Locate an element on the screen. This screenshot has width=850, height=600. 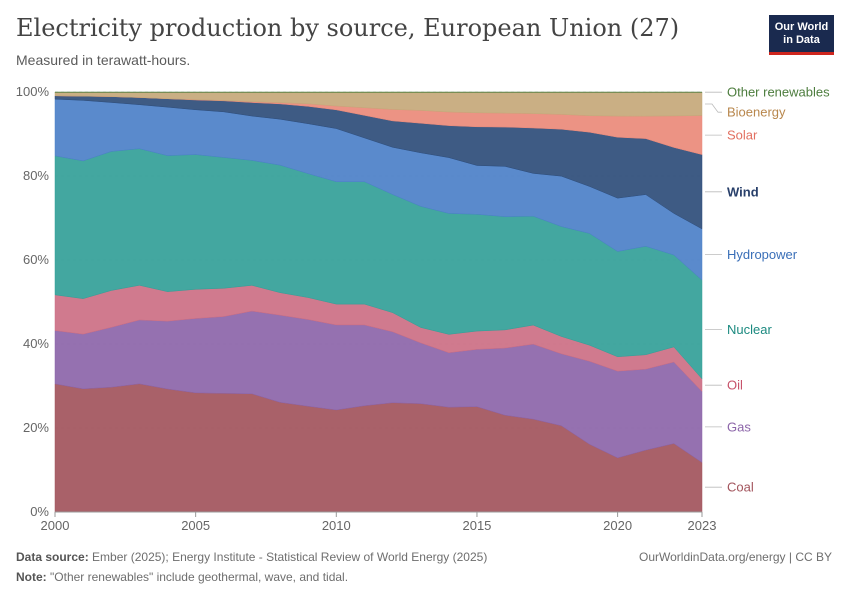
x-tick-label: 2020 is located at coordinates (617, 525).